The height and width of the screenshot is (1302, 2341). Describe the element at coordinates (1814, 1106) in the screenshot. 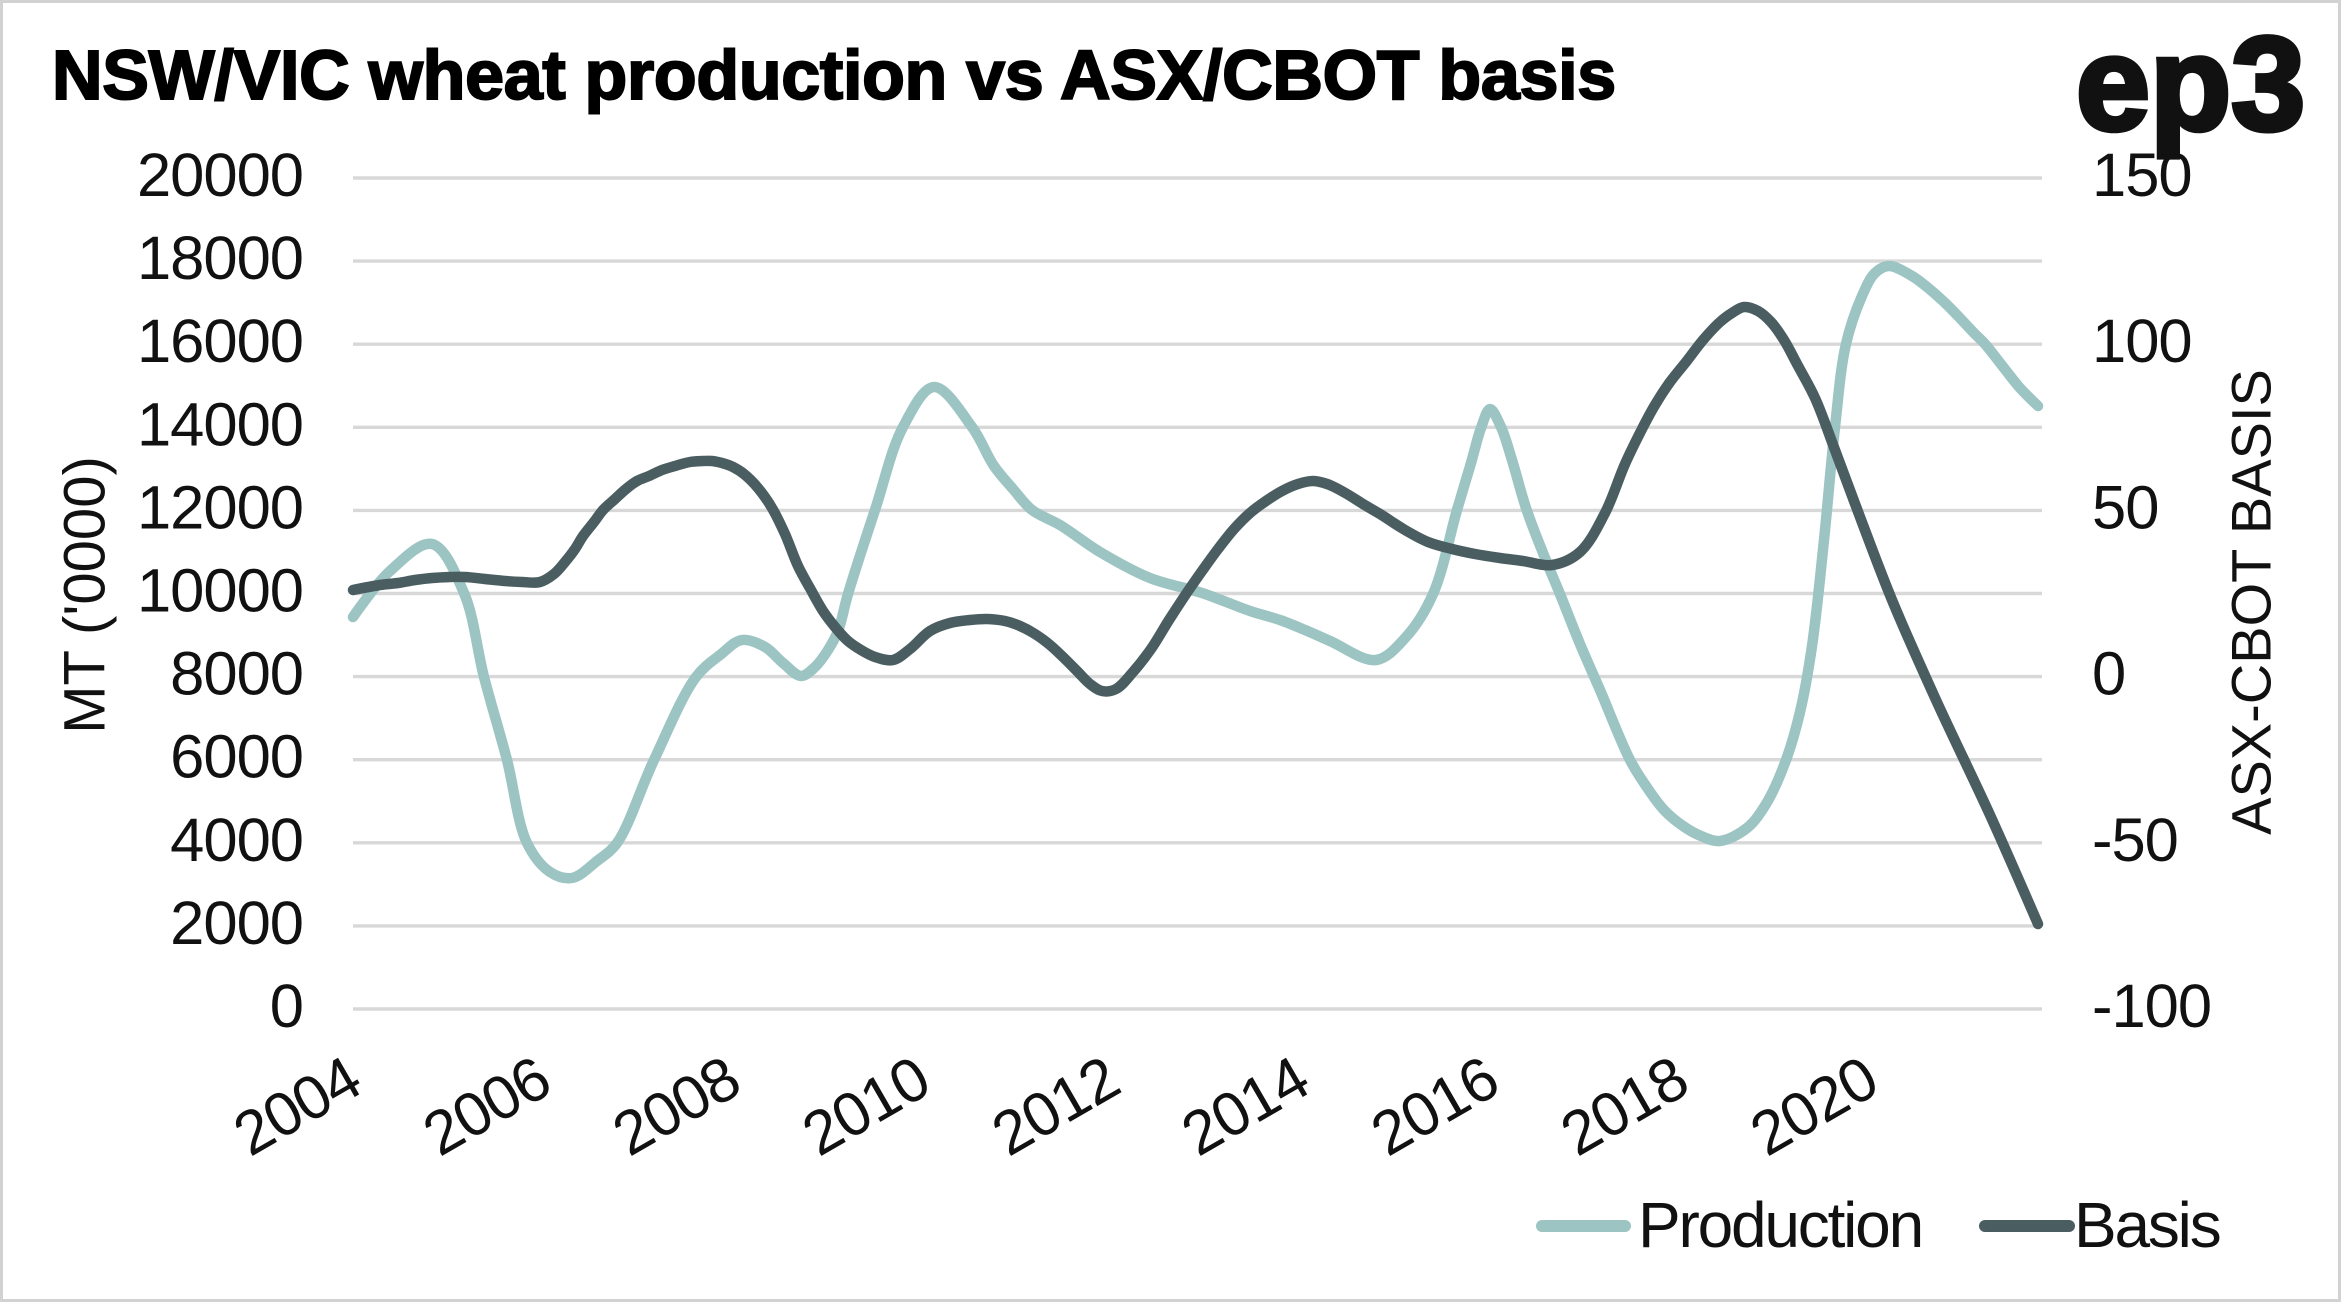

I see `svg-text: 2020` at that location.